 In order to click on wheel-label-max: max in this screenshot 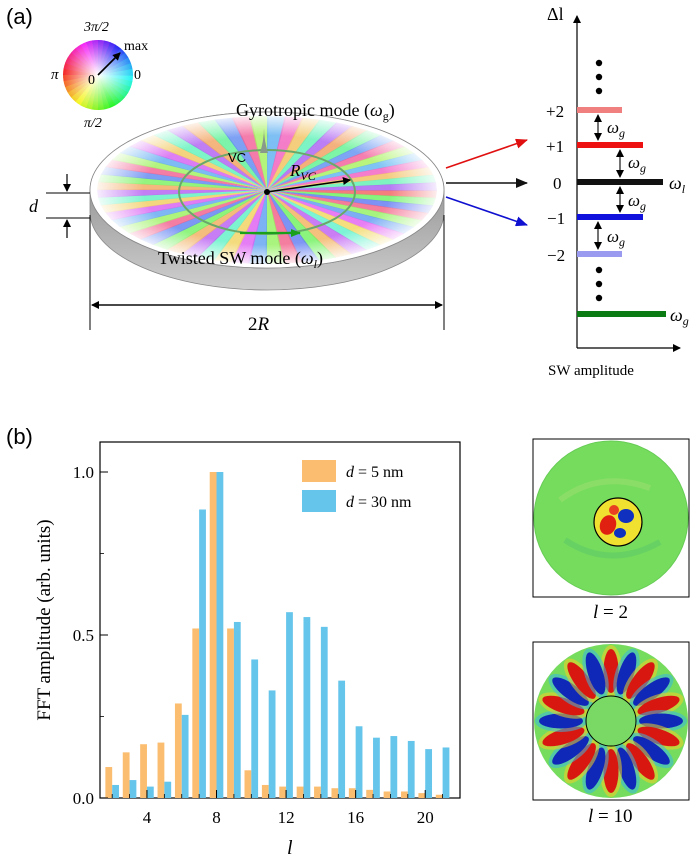, I will do `click(136, 46)`.